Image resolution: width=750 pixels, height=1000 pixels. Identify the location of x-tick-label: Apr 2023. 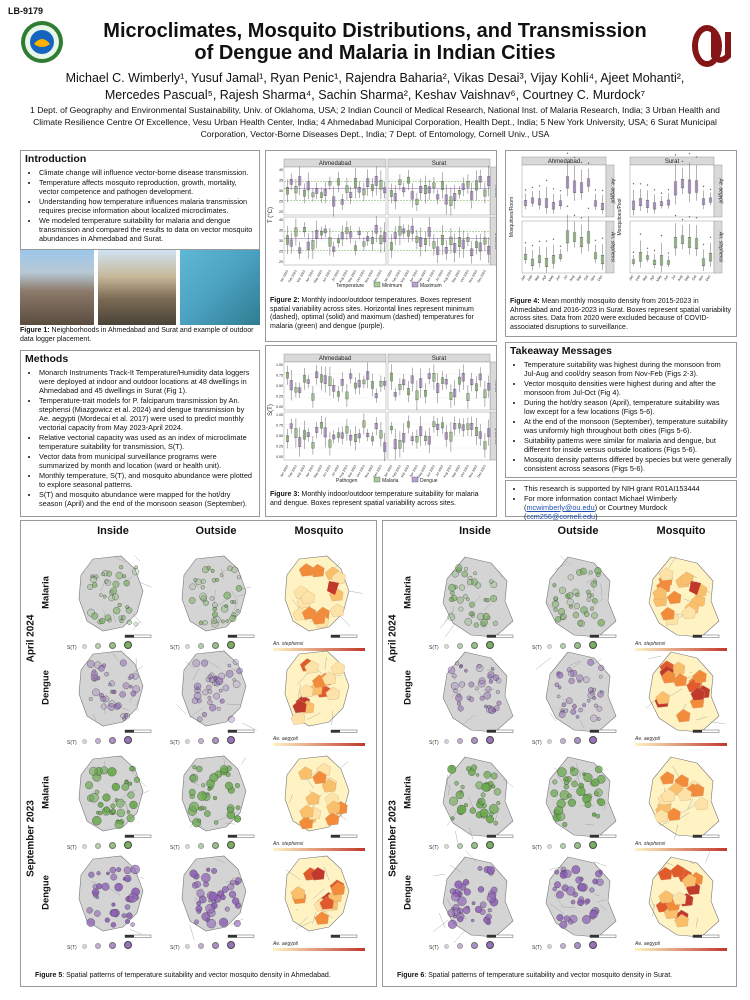
(310, 470).